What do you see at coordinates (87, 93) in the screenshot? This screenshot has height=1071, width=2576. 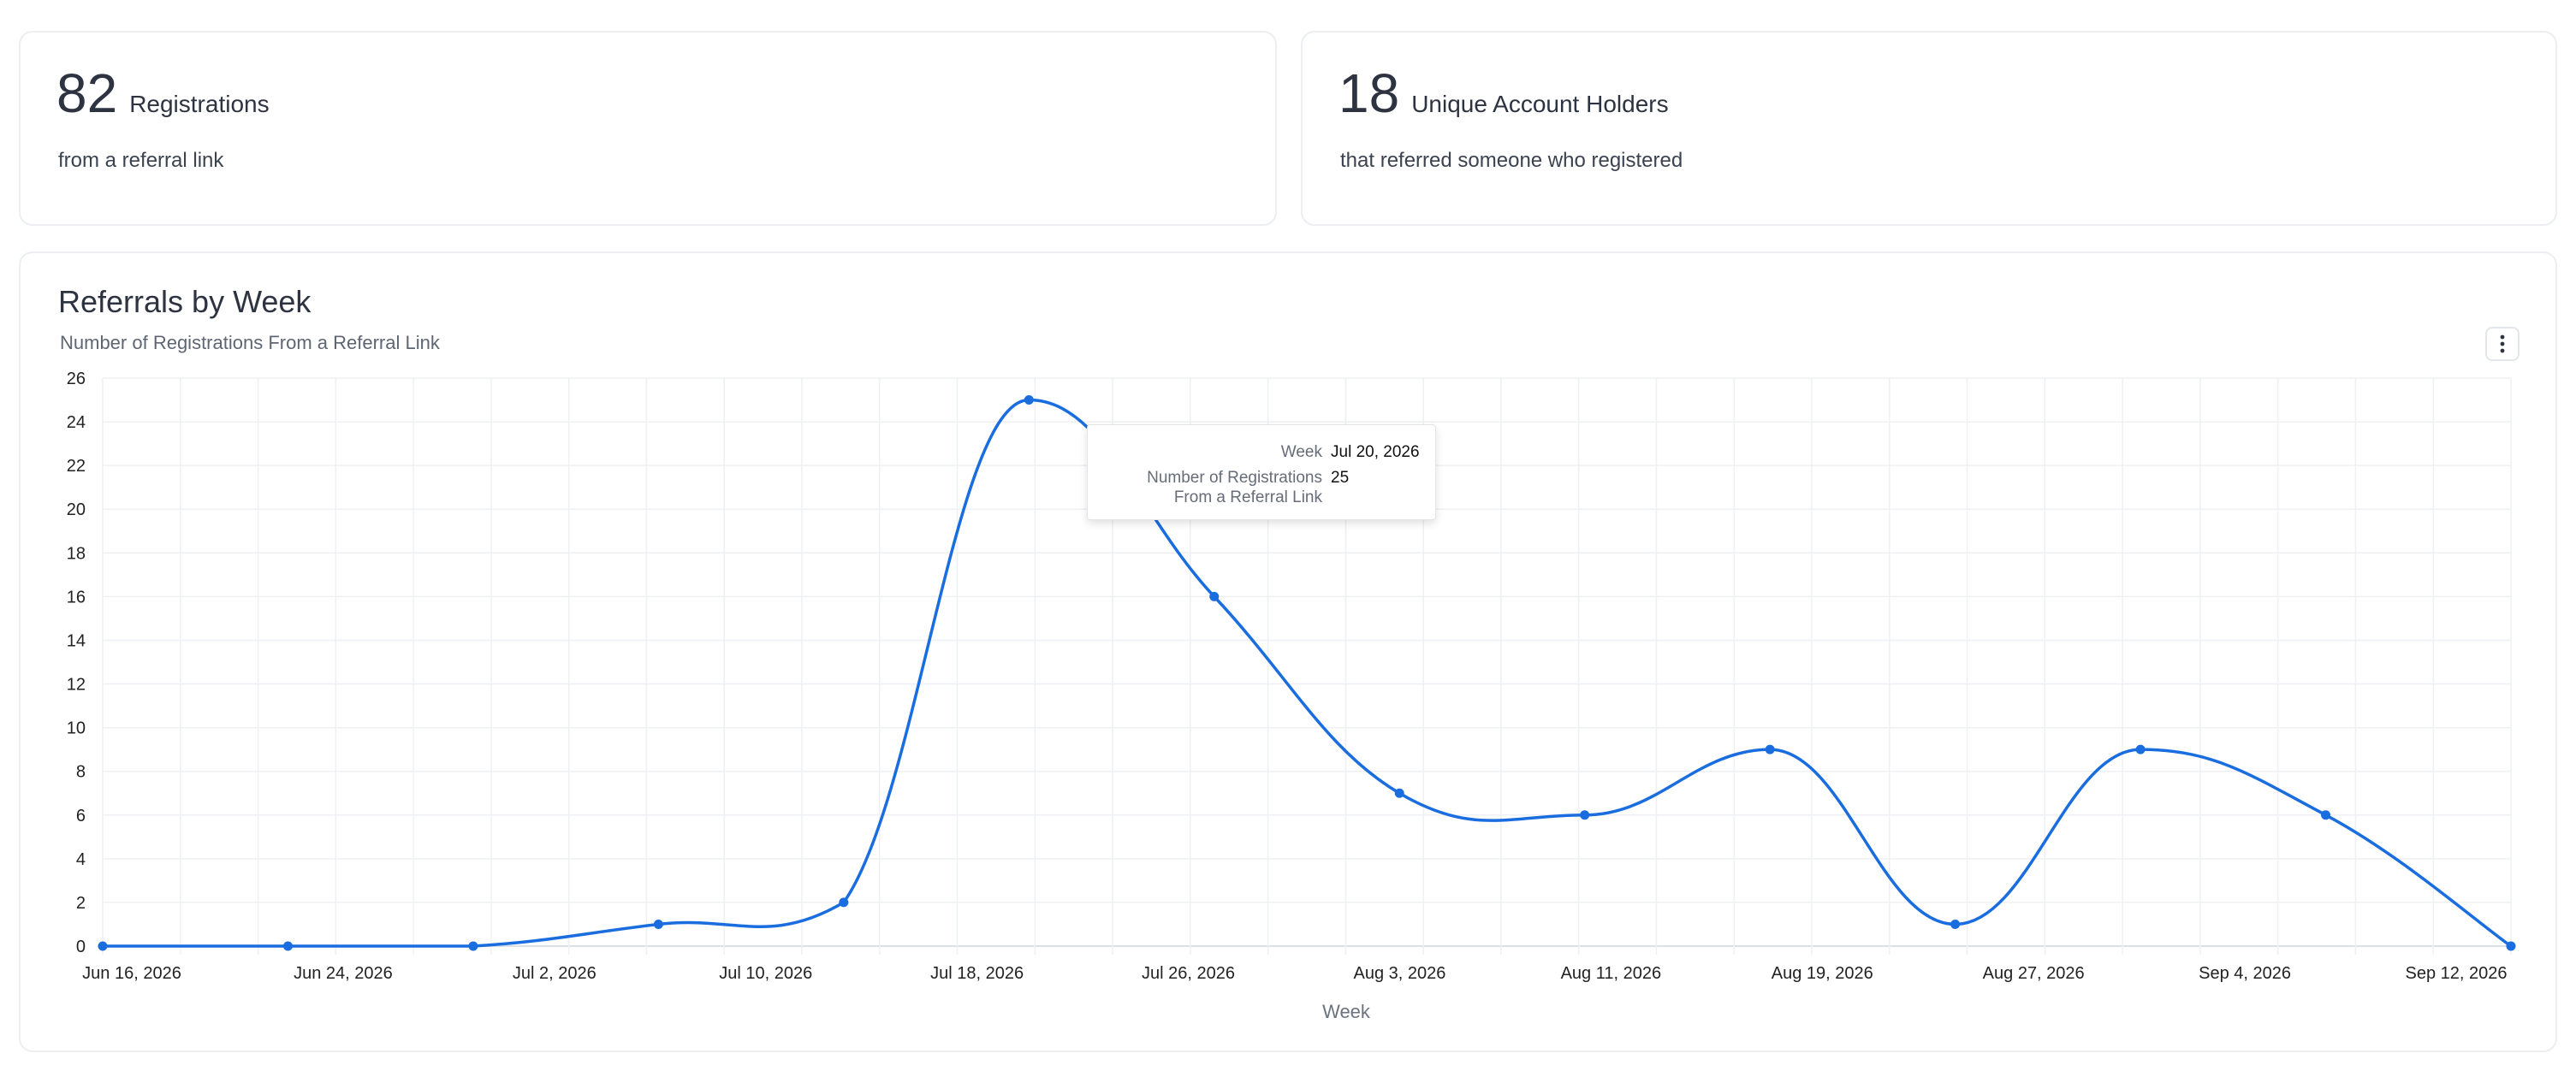 I see `registrations-count: 82` at bounding box center [87, 93].